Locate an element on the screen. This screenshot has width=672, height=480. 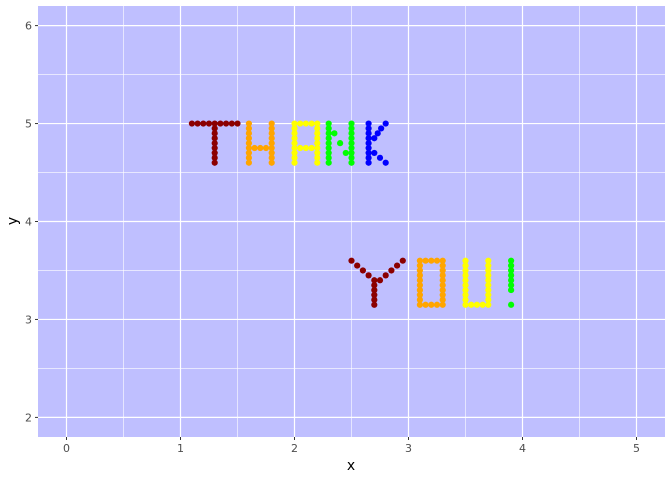
x-axis-title: x is located at coordinates (351, 466).